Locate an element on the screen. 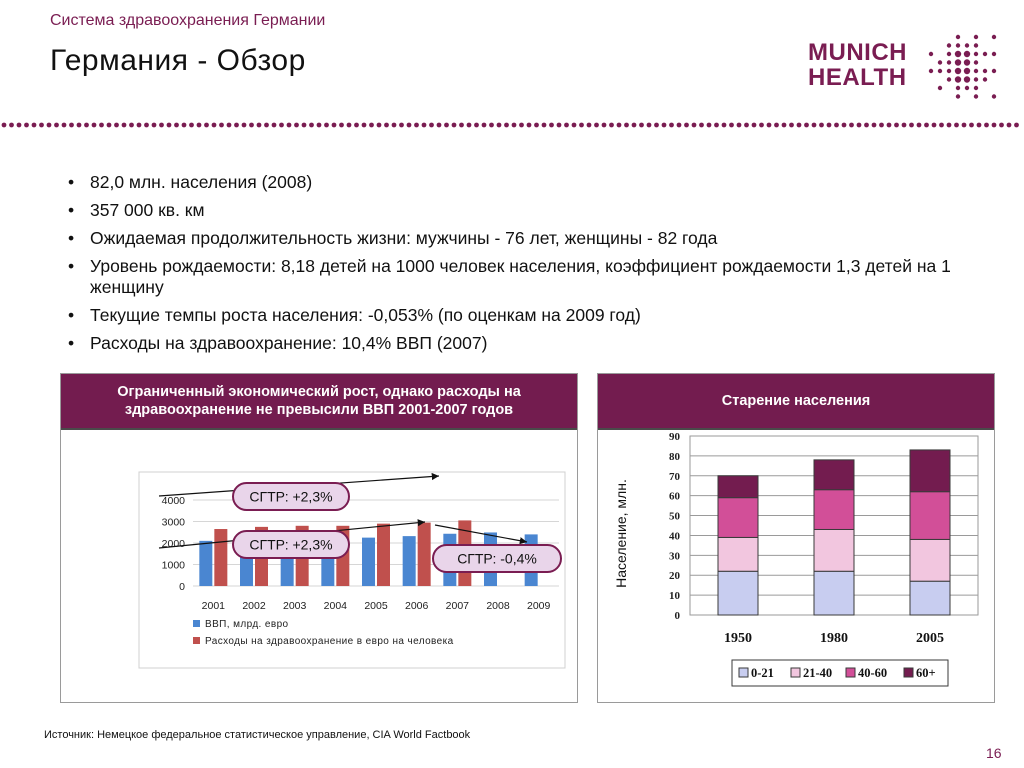 The width and height of the screenshot is (1024, 768). y-tick-label: 3000 is located at coordinates (174, 523).